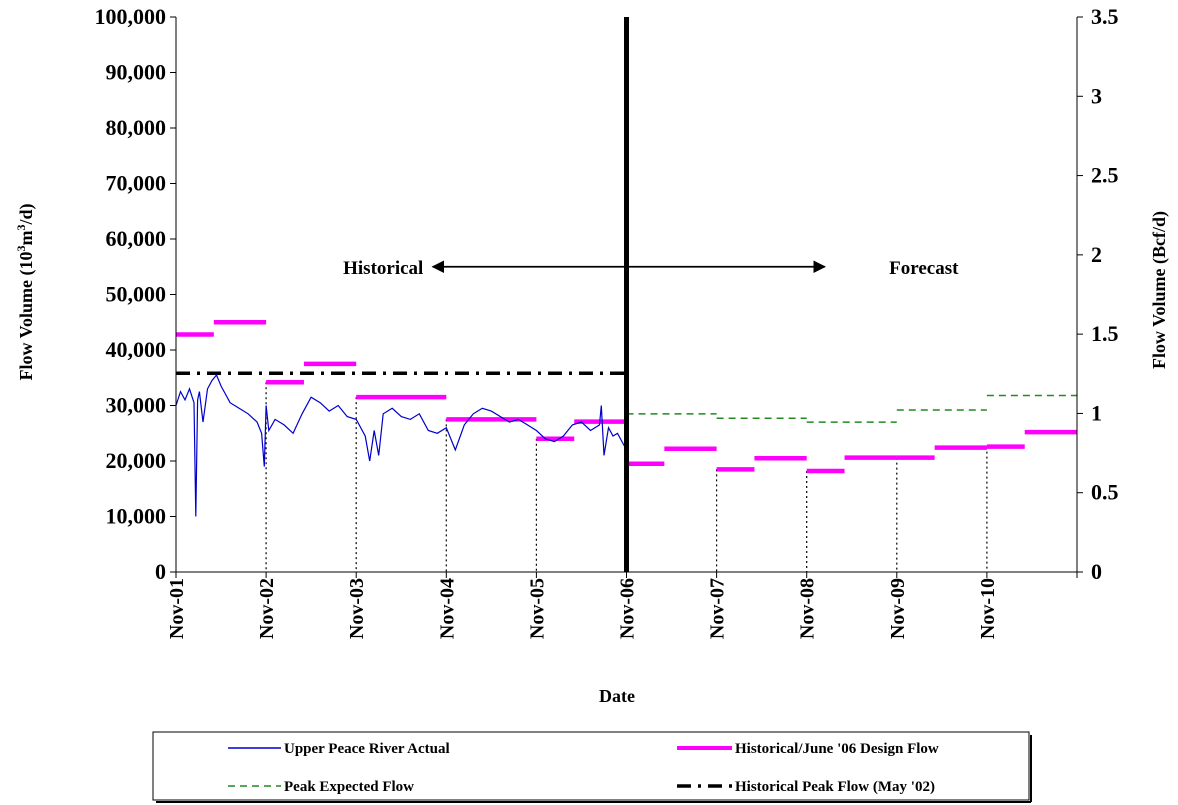 The width and height of the screenshot is (1178, 805). I want to click on right-tick-label: 2, so click(1096, 254).